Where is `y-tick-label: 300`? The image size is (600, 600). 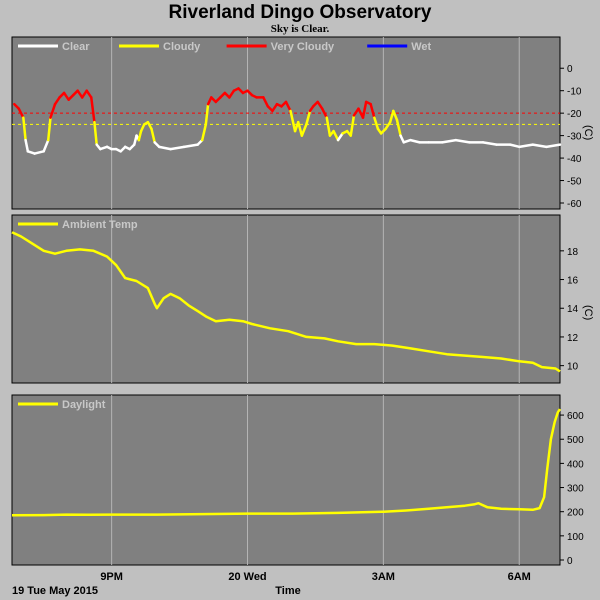
y-tick-label: 300 is located at coordinates (575, 489).